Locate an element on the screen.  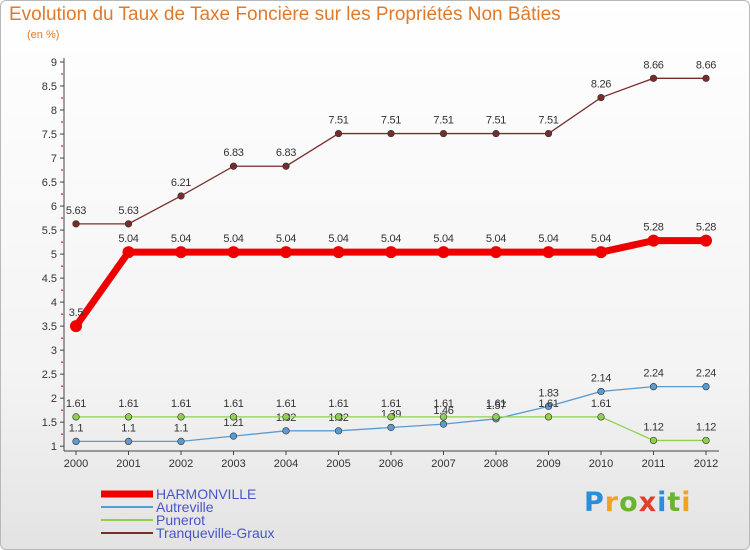
x-tick-label: 2008 is located at coordinates (496, 464).